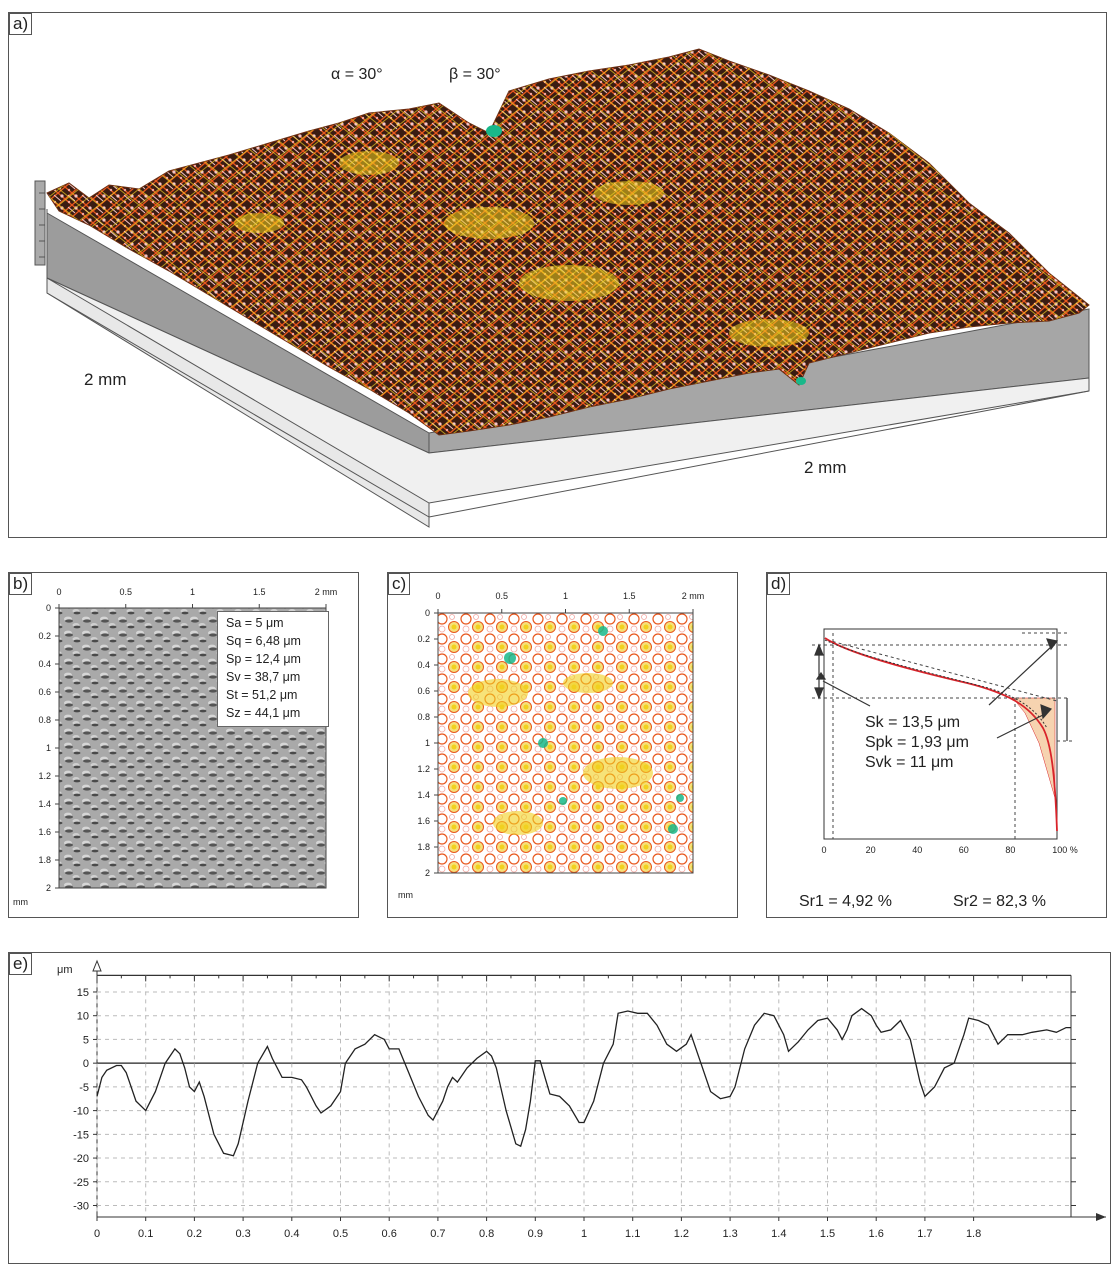 The height and width of the screenshot is (1272, 1116). Describe the element at coordinates (423, 665) in the screenshot. I see `y-tick-label: 0.4` at that location.